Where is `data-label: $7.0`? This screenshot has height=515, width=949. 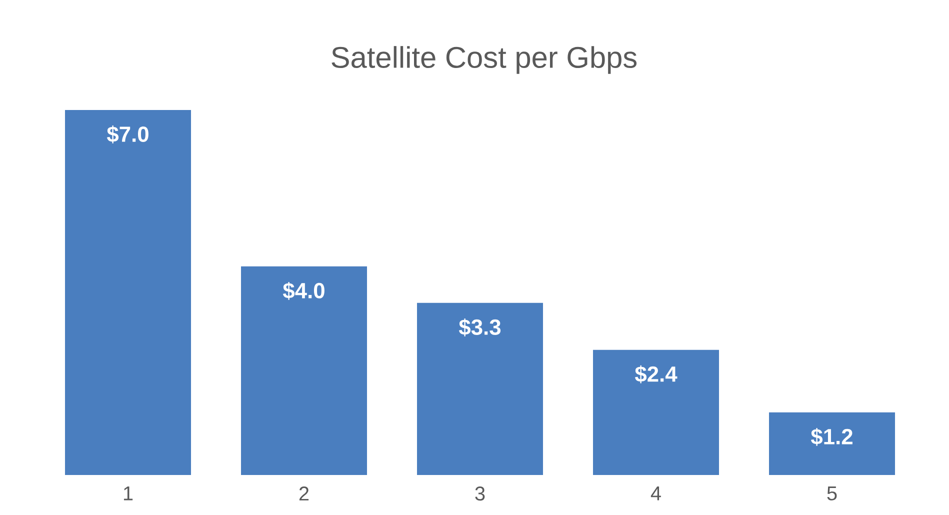
data-label: $7.0 is located at coordinates (127, 135).